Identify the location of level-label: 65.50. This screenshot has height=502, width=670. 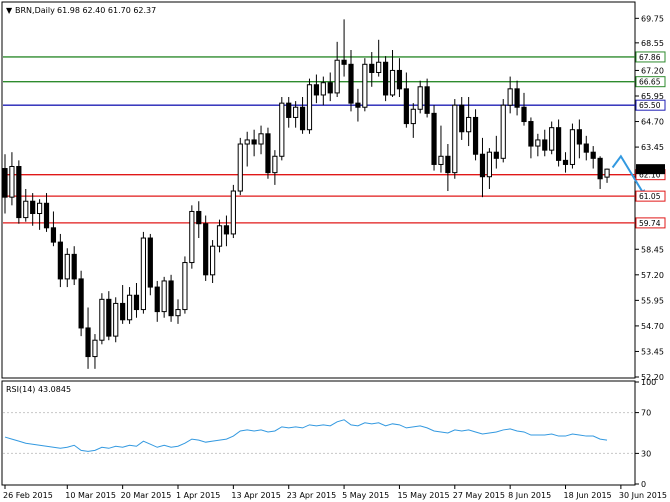
(650, 105).